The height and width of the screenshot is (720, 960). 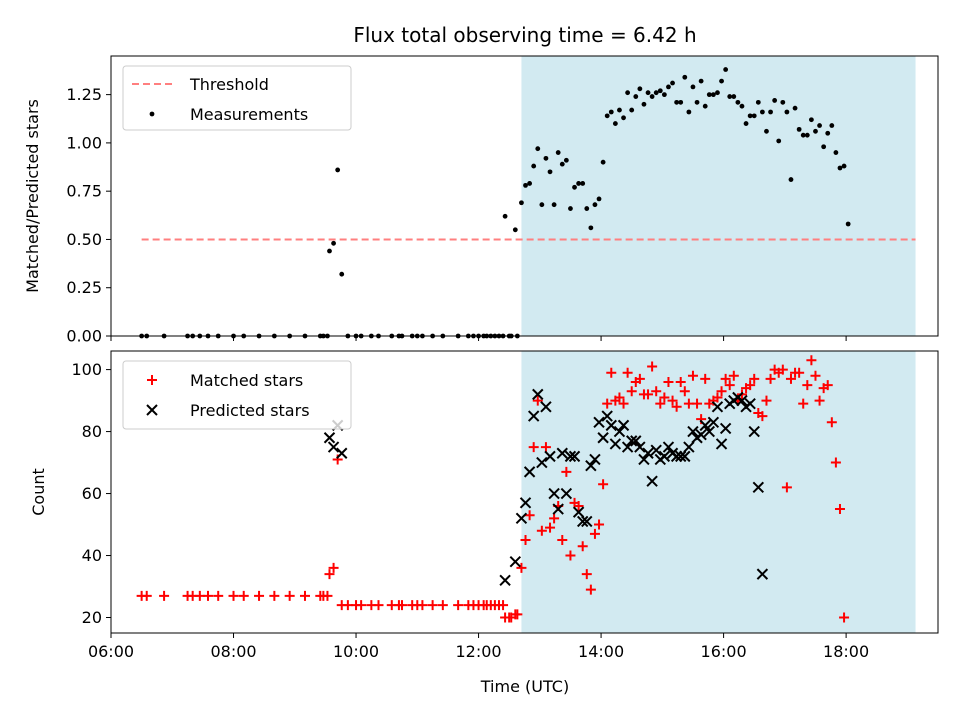 I want to click on y-axis-ticks: 0.00 0.25 0.50 0.75 1.00 1.25, so click(x=88, y=215).